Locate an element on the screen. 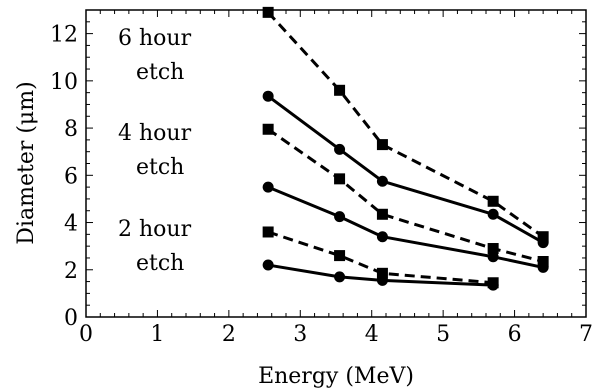 The height and width of the screenshot is (389, 595). y-axis-label: Diameter (μm) is located at coordinates (26, 162).